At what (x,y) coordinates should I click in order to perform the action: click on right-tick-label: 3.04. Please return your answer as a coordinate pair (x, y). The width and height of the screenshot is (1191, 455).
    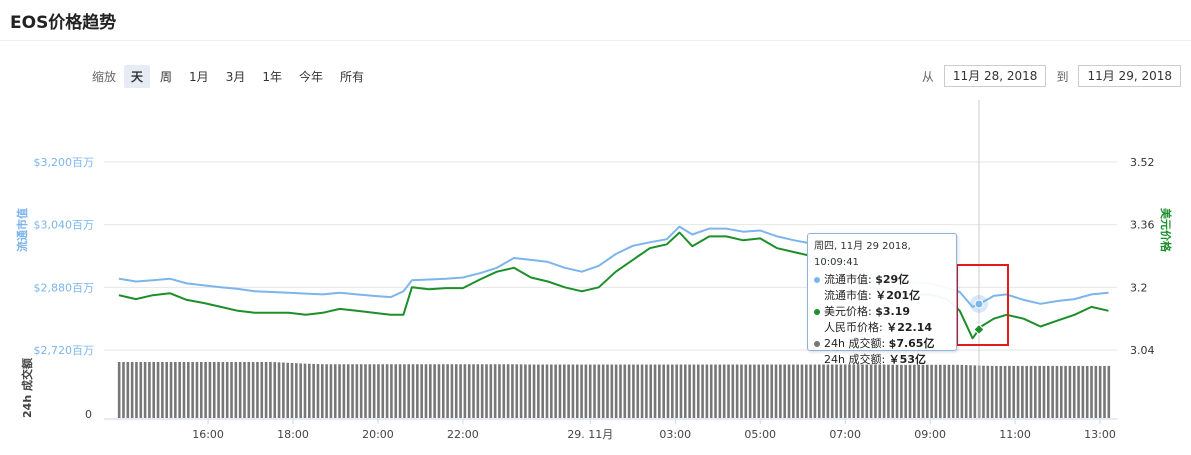
    Looking at the image, I should click on (1142, 350).